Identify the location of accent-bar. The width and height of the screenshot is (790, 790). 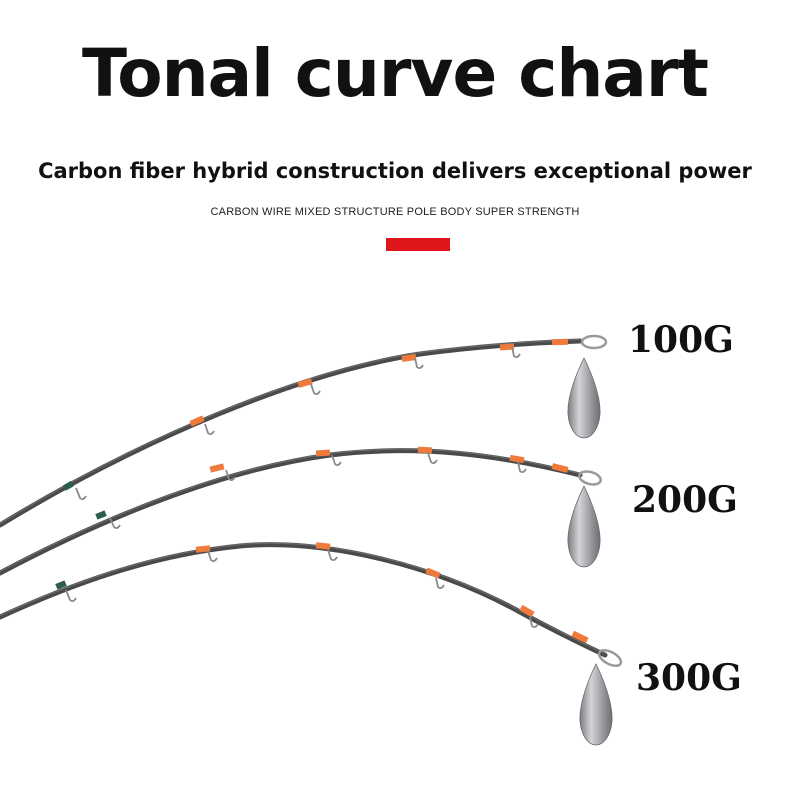
(418, 244).